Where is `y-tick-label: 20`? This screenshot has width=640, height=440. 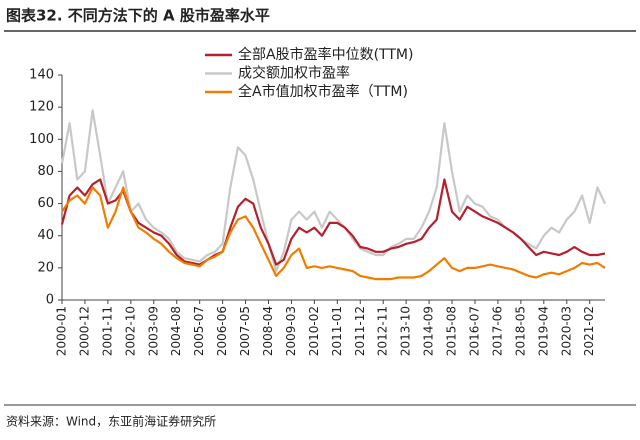 y-tick-label: 20 is located at coordinates (45, 267).